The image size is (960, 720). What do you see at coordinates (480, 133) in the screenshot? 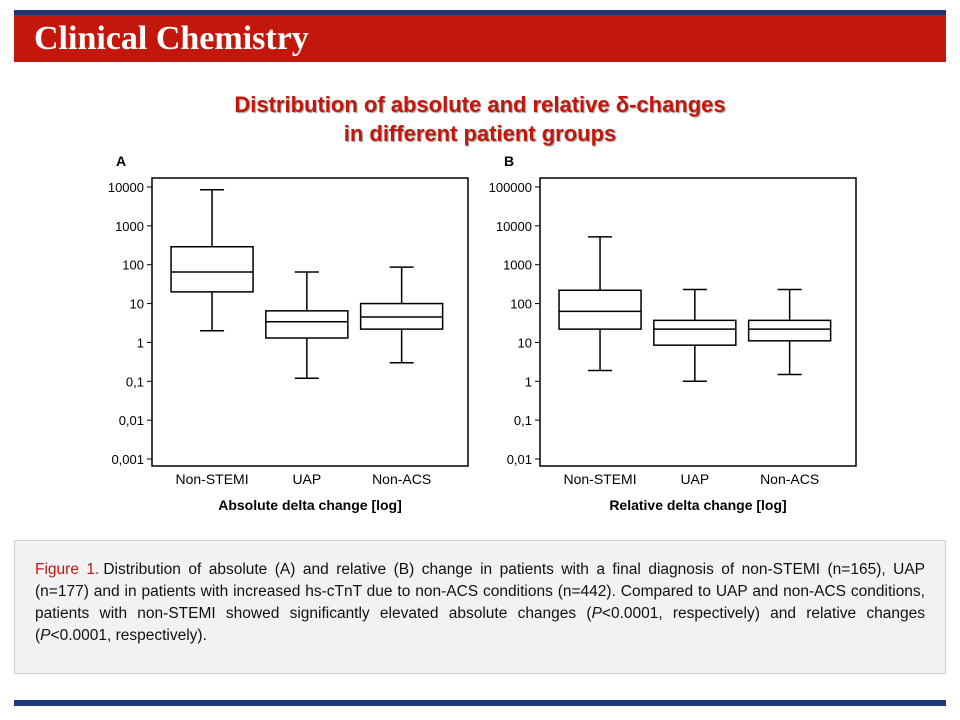
I see `chart-title: in different patient groups` at bounding box center [480, 133].